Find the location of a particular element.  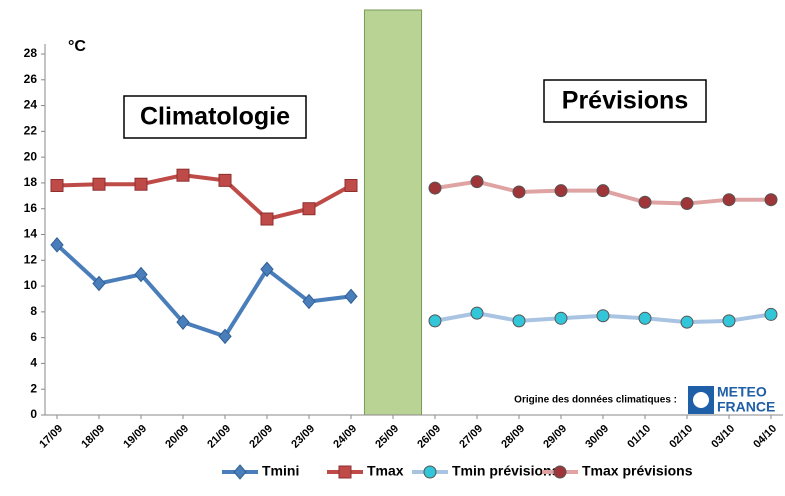

logo-text: FRANCE is located at coordinates (746, 407).